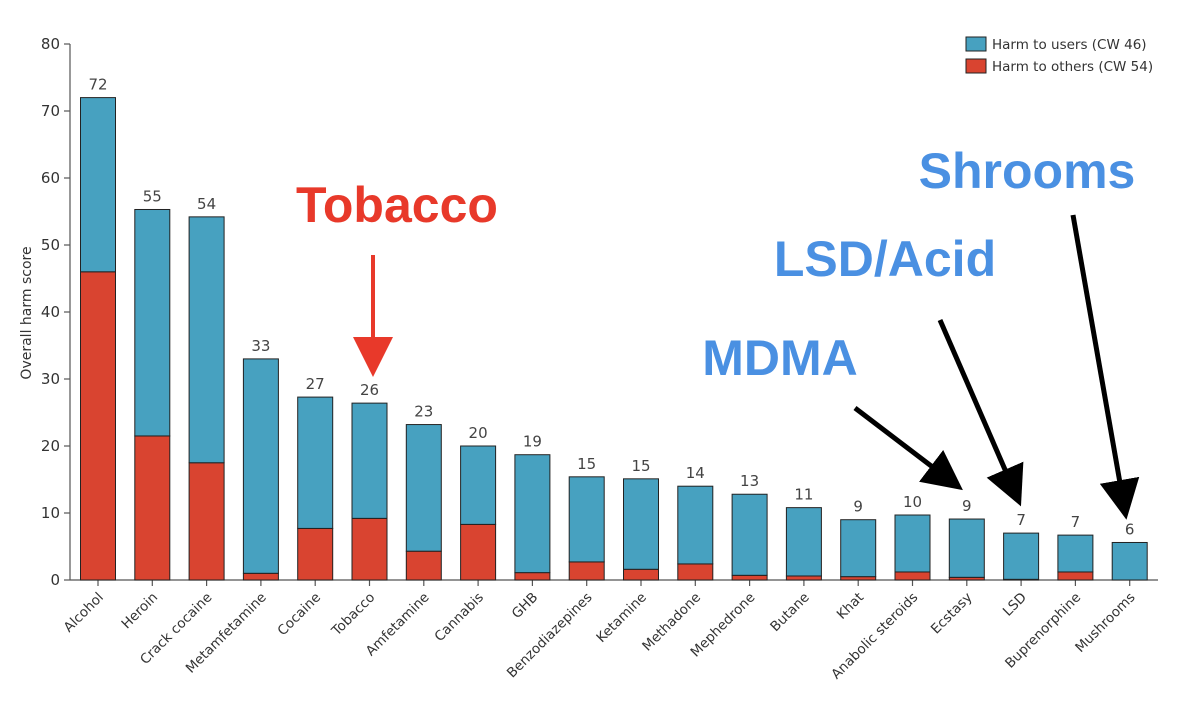 The image size is (1200, 717). Describe the element at coordinates (315, 554) in the screenshot. I see `bar-others-cocaine` at that location.